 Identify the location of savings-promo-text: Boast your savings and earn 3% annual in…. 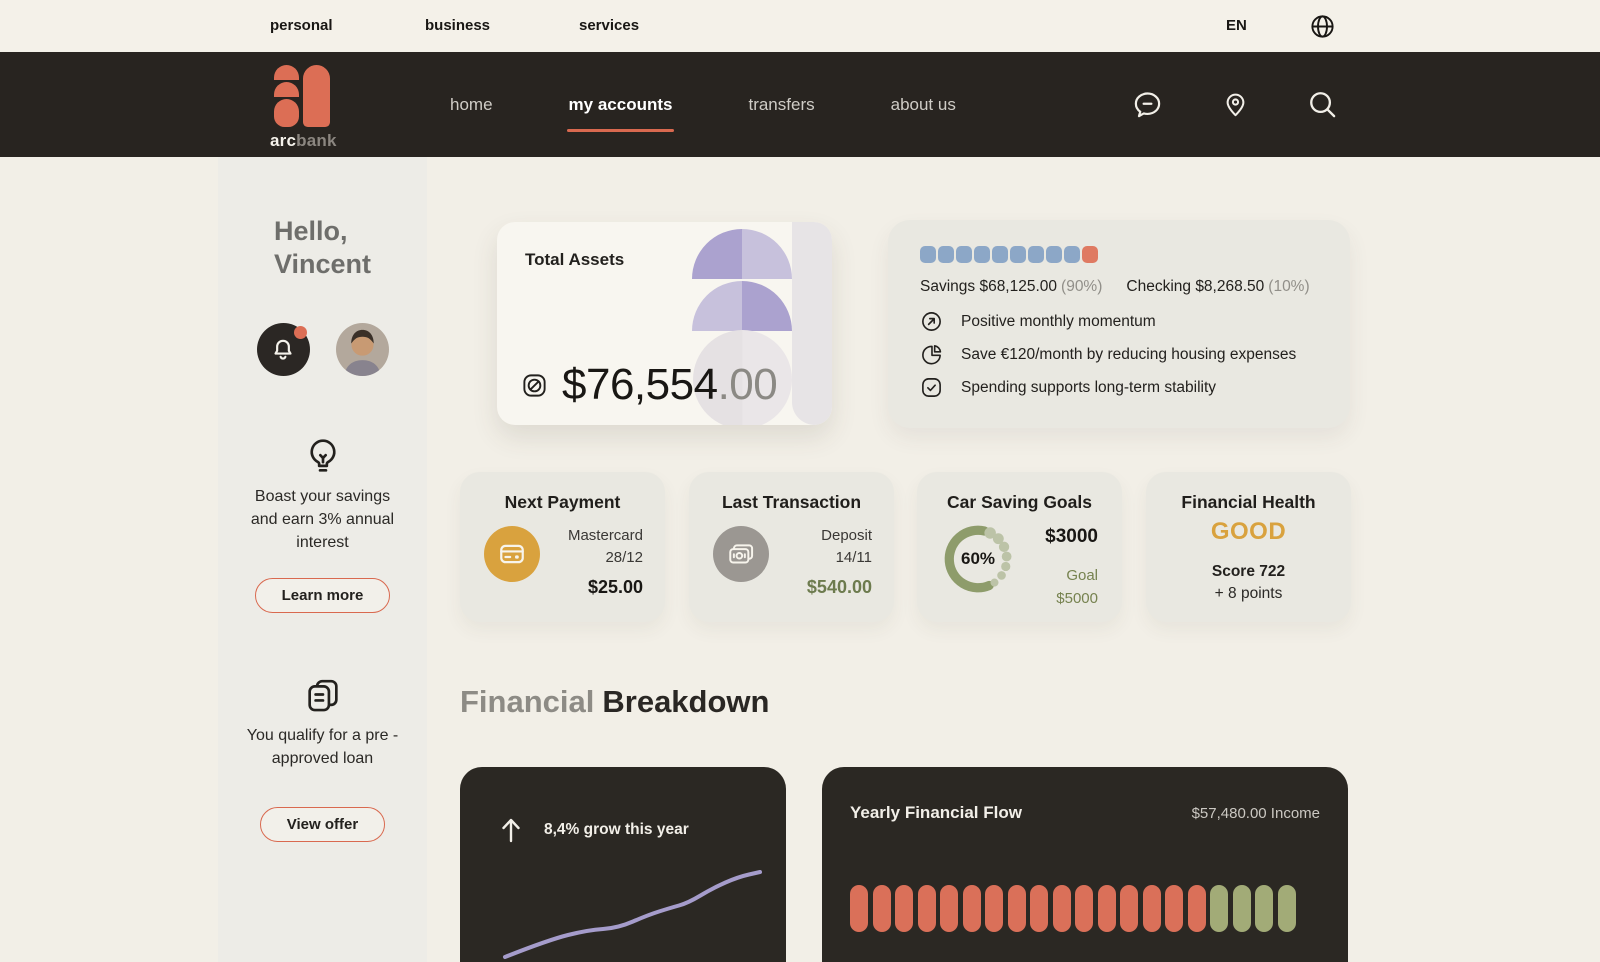
(322, 519).